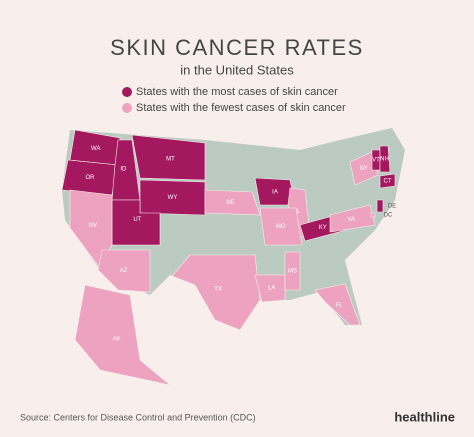 The width and height of the screenshot is (474, 437). I want to click on state-label: AK, so click(117, 340).